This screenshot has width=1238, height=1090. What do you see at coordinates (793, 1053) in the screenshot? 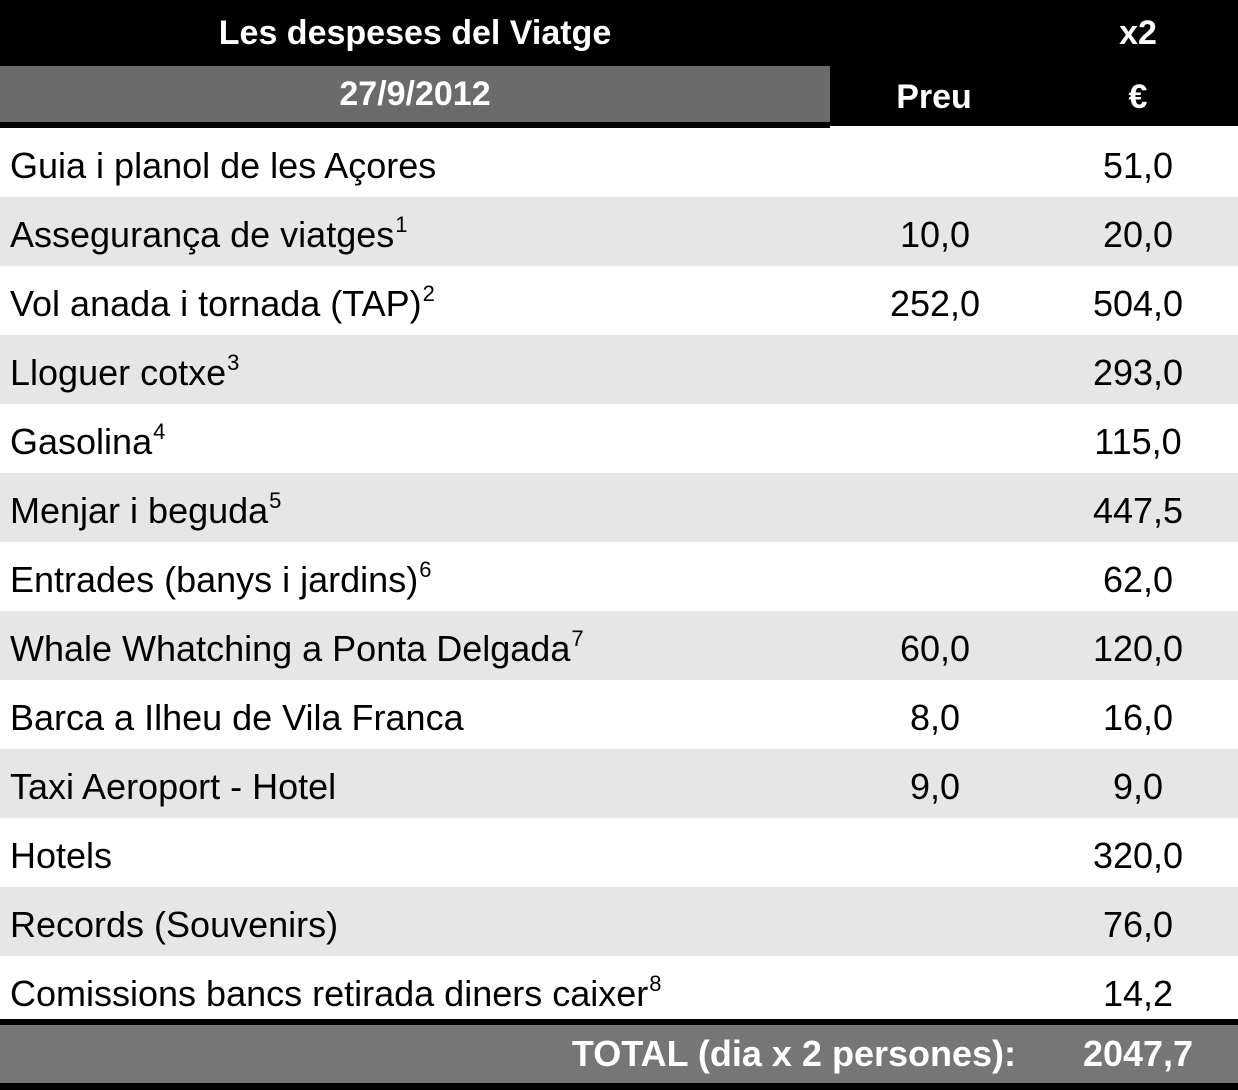
I see `total-label: TOTAL (dia x 2 persones):` at bounding box center [793, 1053].